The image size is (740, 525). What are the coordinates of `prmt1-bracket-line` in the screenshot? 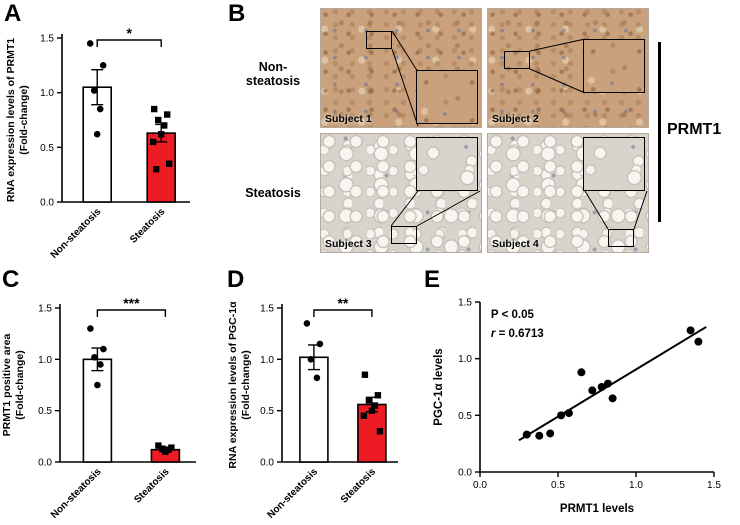 It's located at (659, 132).